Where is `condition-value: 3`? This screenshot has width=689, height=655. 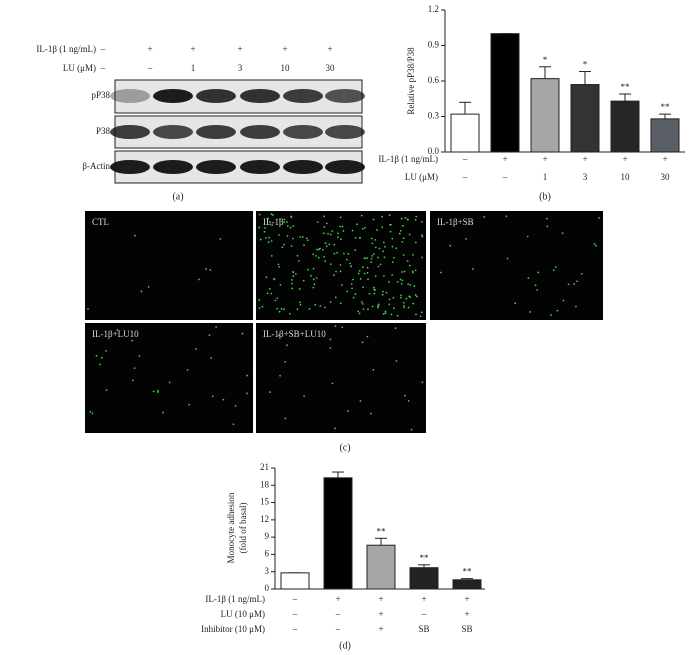 condition-value: 3 is located at coordinates (585, 177).